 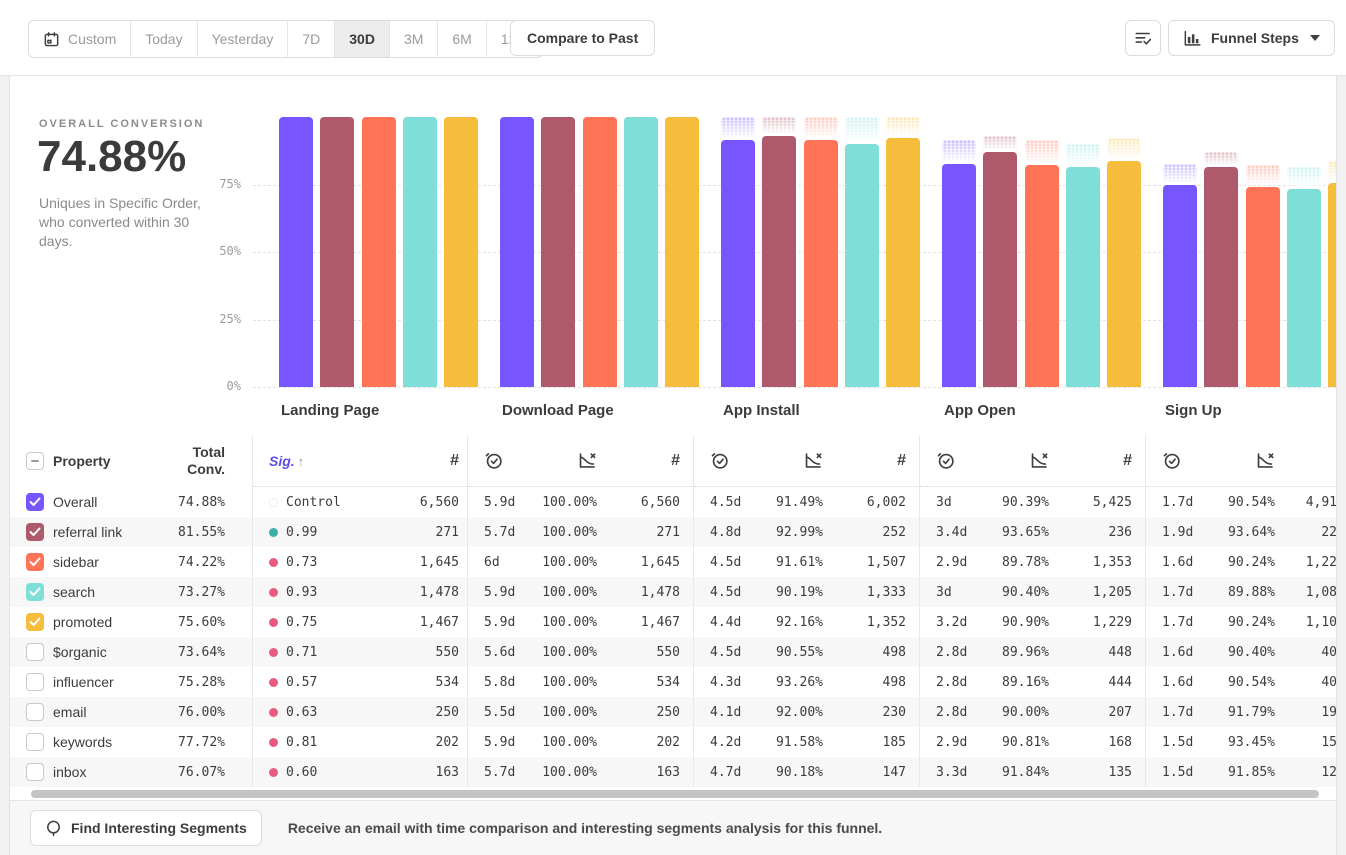 I want to click on filter-check-button, so click(x=1143, y=38).